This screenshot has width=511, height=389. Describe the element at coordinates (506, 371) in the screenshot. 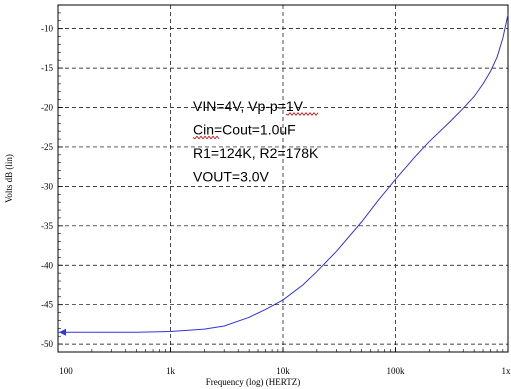

I see `x-tick-label: 1x` at that location.